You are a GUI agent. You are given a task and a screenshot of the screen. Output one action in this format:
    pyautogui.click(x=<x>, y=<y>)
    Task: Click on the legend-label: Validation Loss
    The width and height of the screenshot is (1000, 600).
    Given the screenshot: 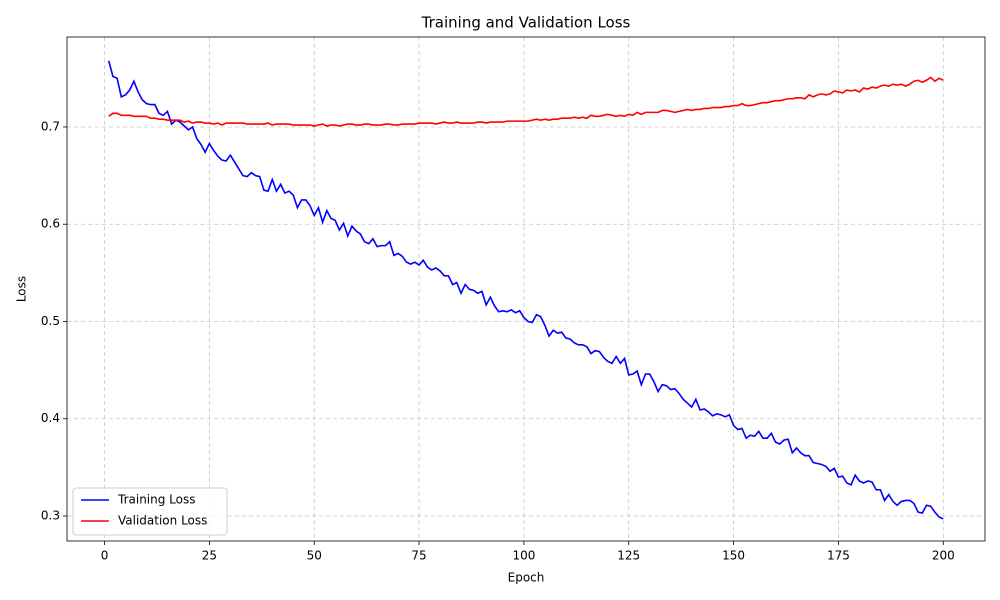 What is the action you would take?
    pyautogui.click(x=162, y=521)
    